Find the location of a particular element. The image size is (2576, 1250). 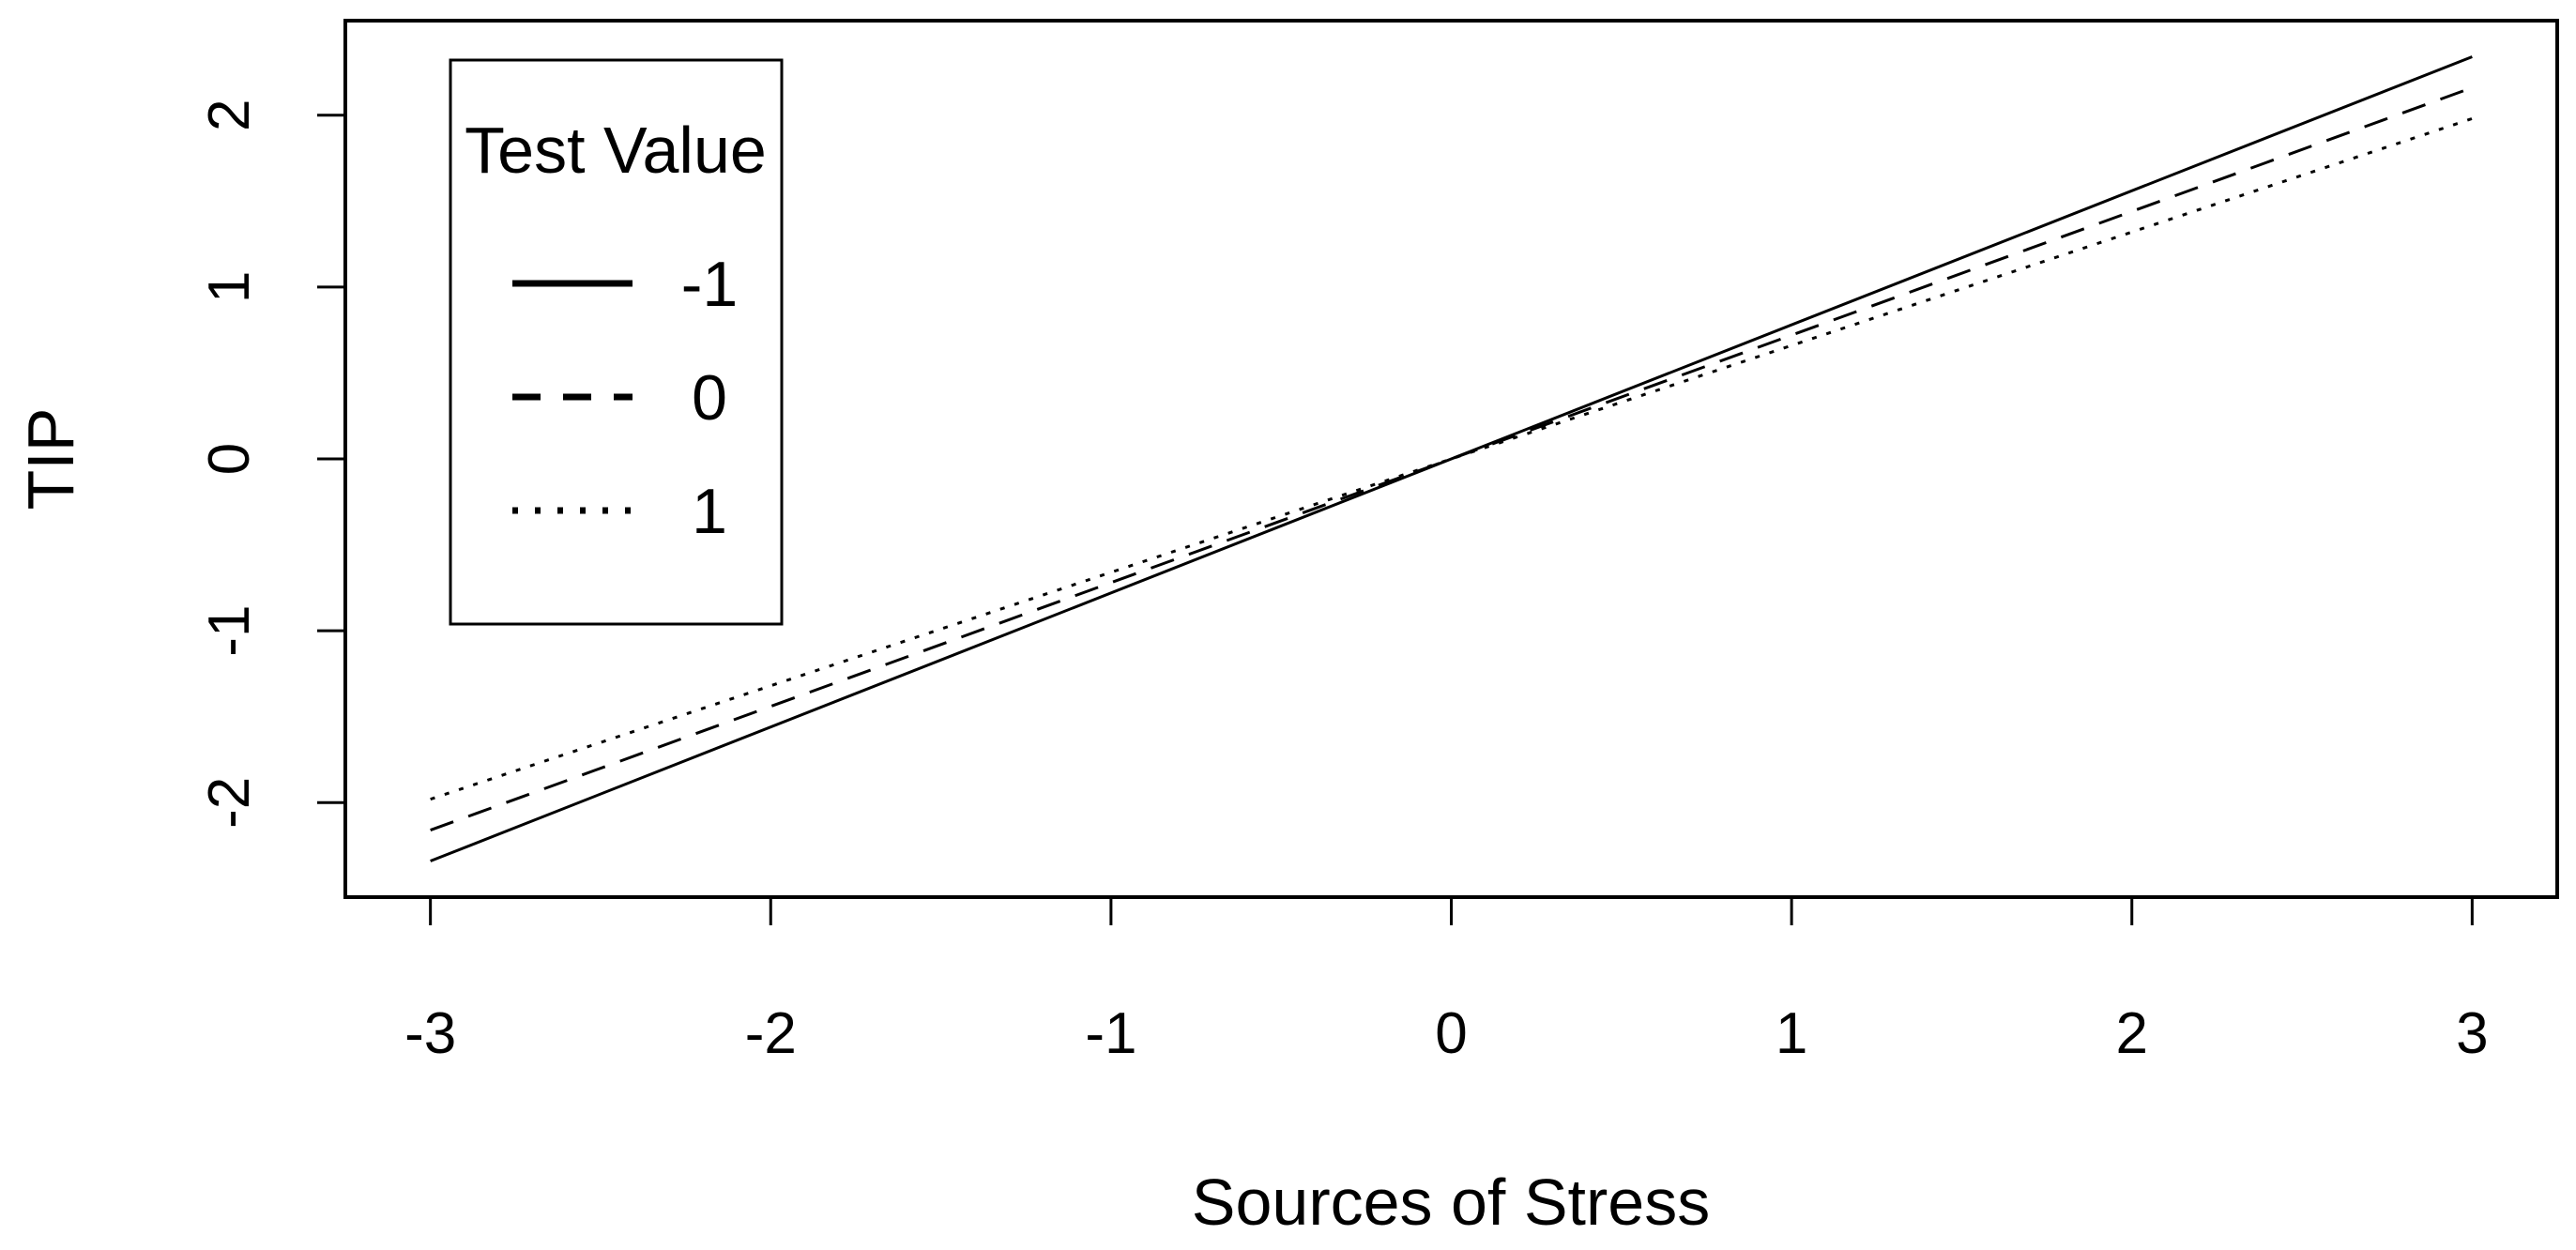

x-tick-label: -2 is located at coordinates (771, 1033).